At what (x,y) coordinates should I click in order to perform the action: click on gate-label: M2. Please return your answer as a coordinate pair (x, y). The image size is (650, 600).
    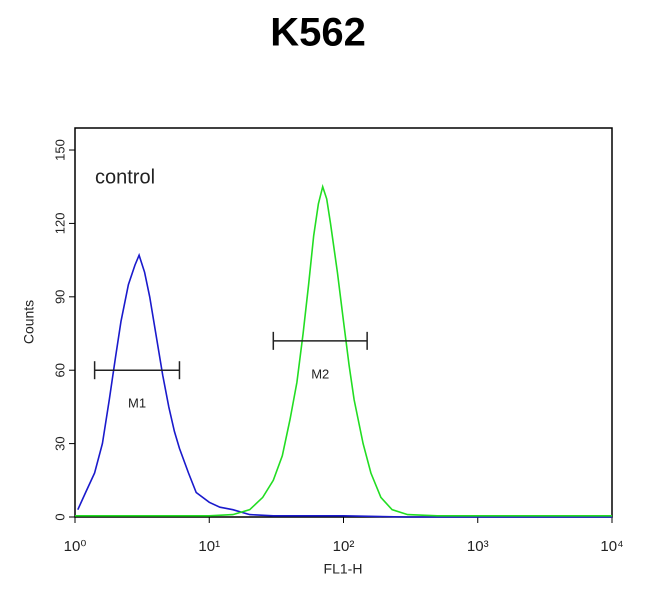
    Looking at the image, I should click on (320, 373).